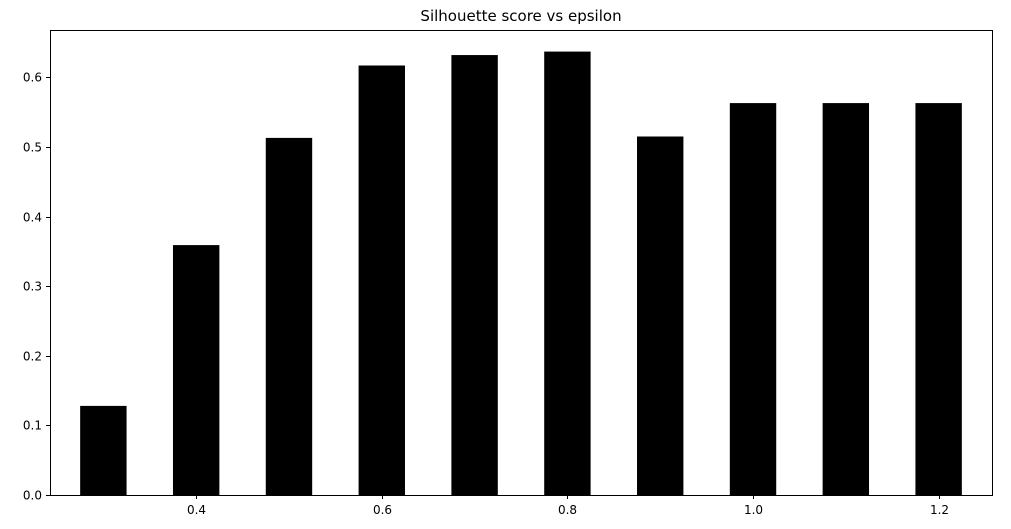  I want to click on x-tick-label-0: 0.4, so click(196, 510).